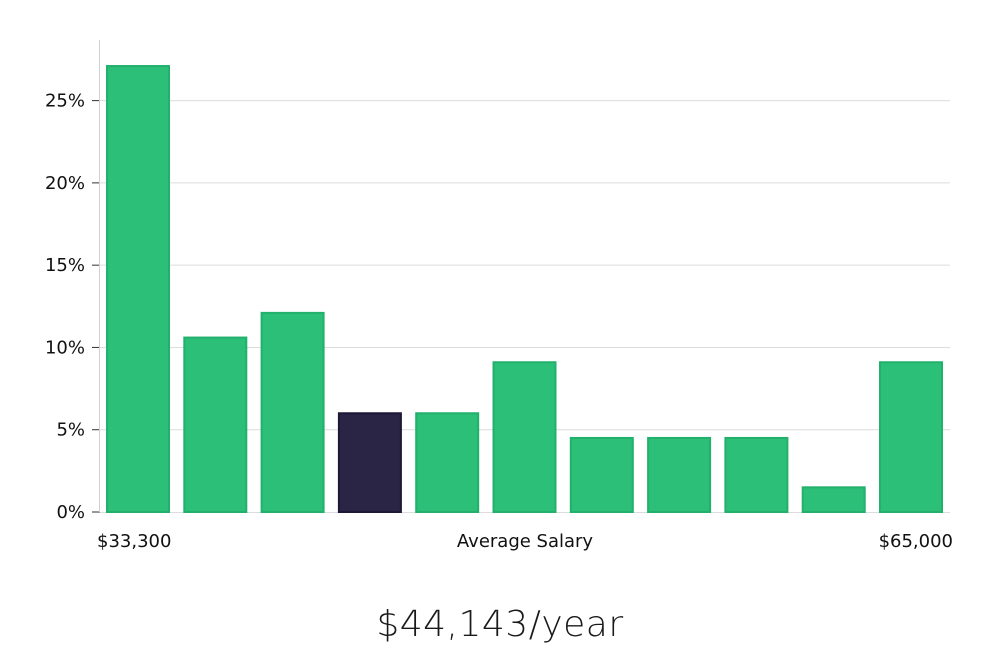 This screenshot has width=1000, height=660. What do you see at coordinates (525, 541) in the screenshot?
I see `x-axis-title: Average Salary` at bounding box center [525, 541].